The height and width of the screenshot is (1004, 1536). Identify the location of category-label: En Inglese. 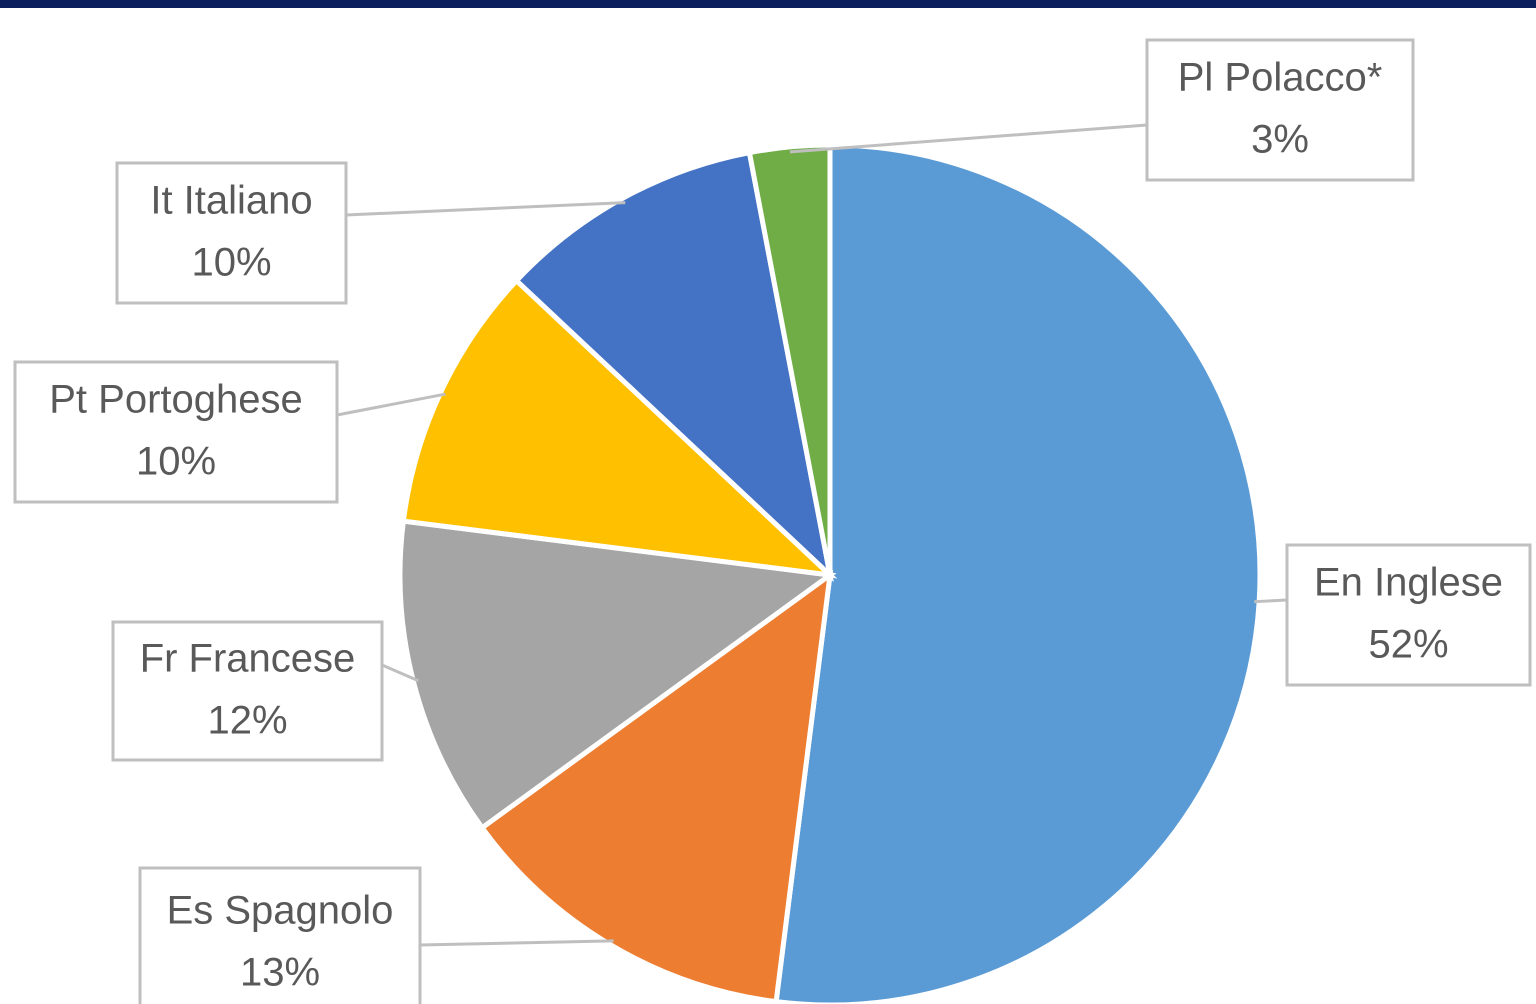
(1408, 583).